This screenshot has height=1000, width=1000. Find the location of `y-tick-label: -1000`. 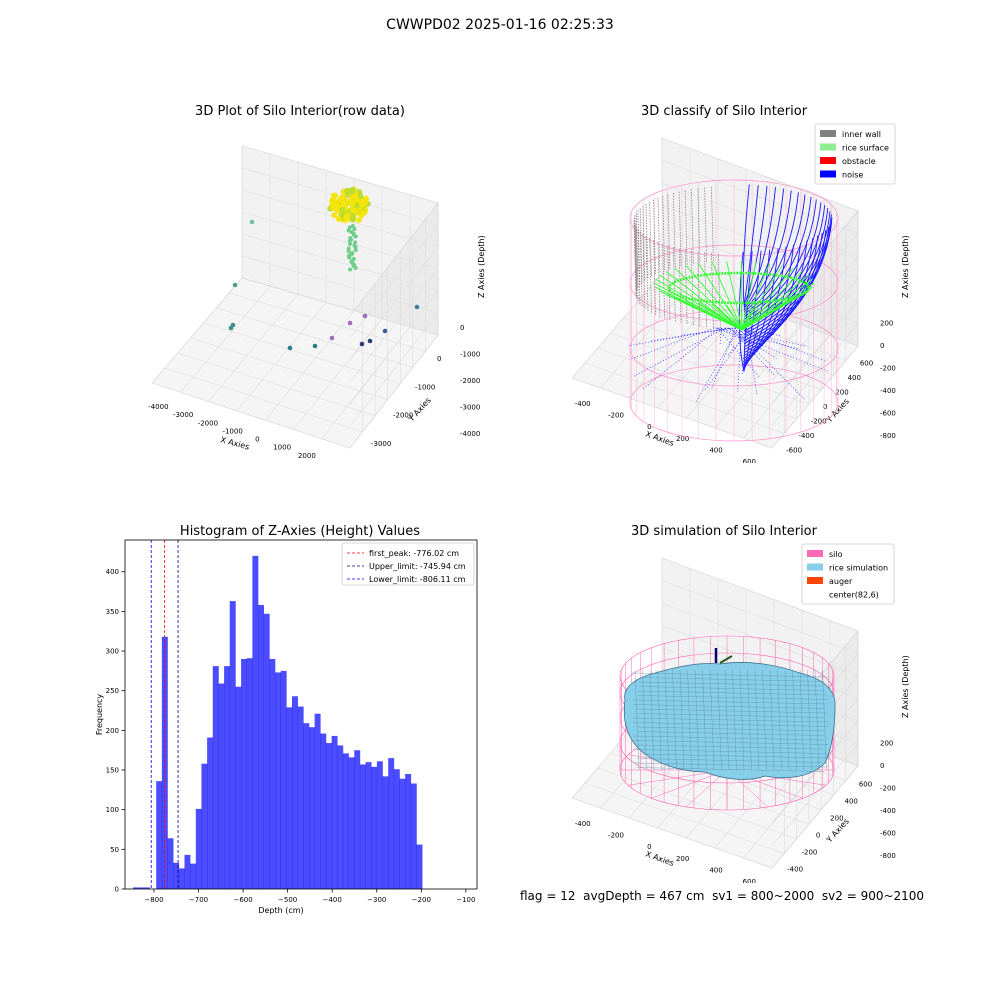

y-tick-label: -1000 is located at coordinates (425, 387).